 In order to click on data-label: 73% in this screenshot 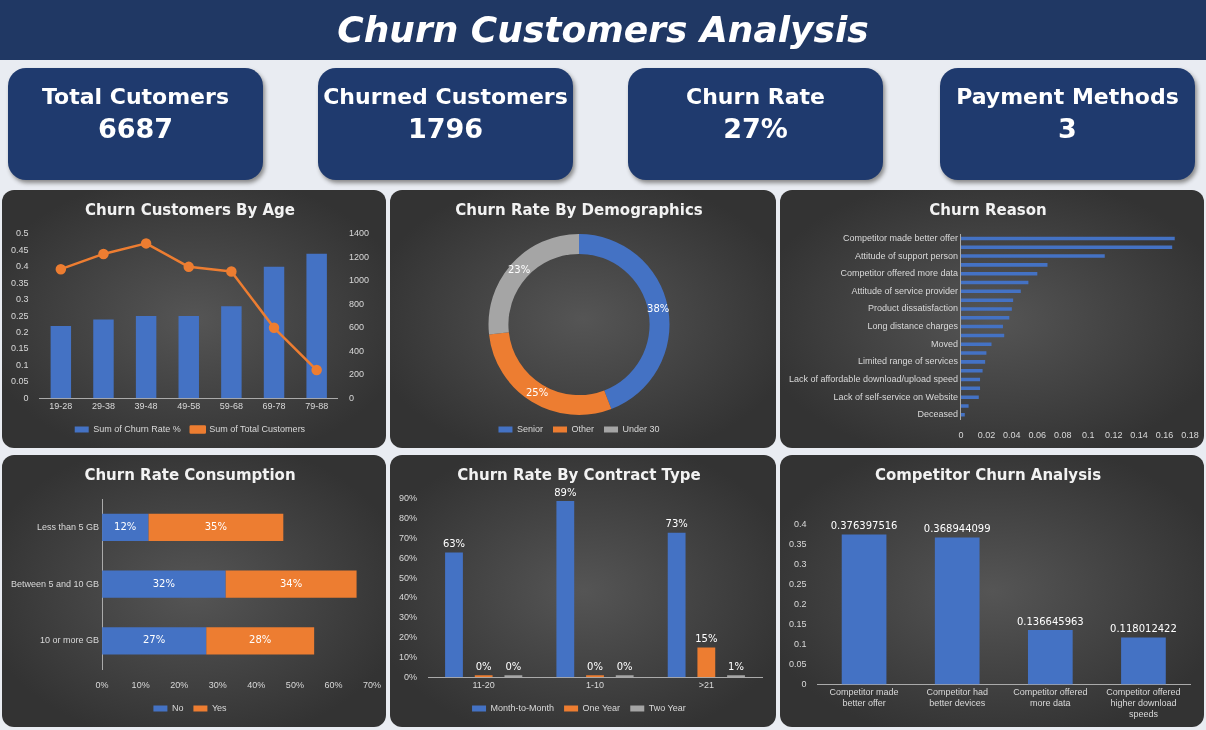, I will do `click(676, 524)`.